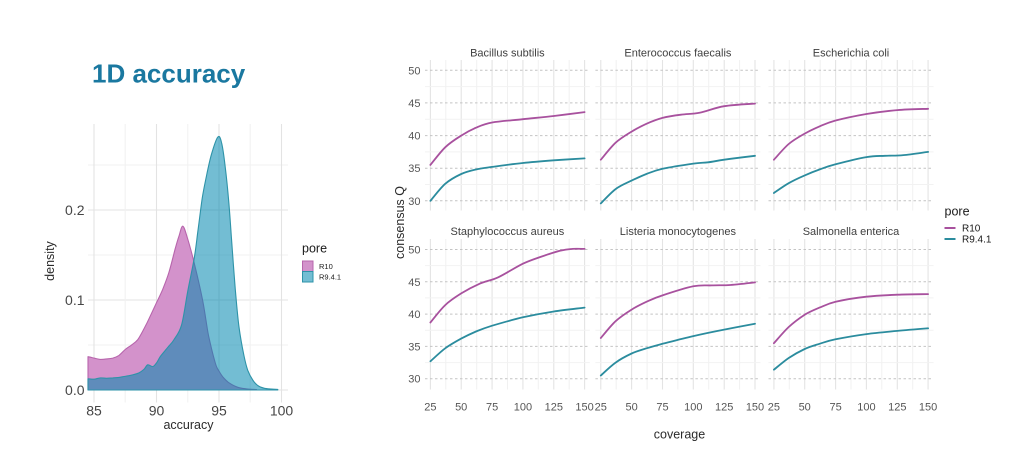 This screenshot has width=1033, height=470. Describe the element at coordinates (94, 411) in the screenshot. I see `svg-text: 85` at that location.